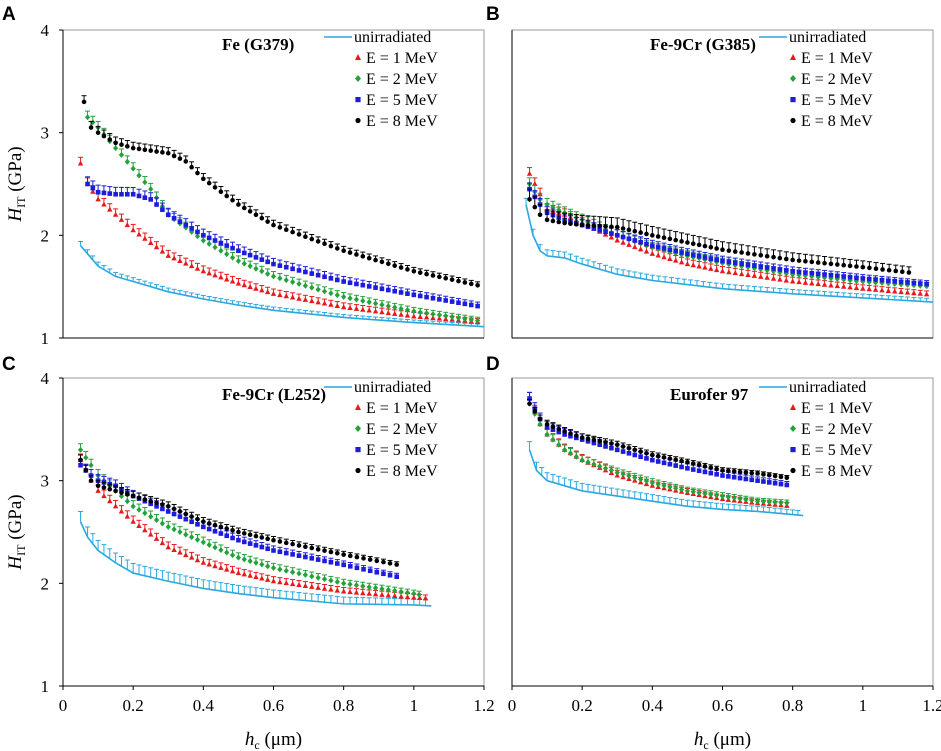 This screenshot has height=751, width=941. What do you see at coordinates (402, 450) in the screenshot?
I see `legend-label: E = 5 MeV` at bounding box center [402, 450].